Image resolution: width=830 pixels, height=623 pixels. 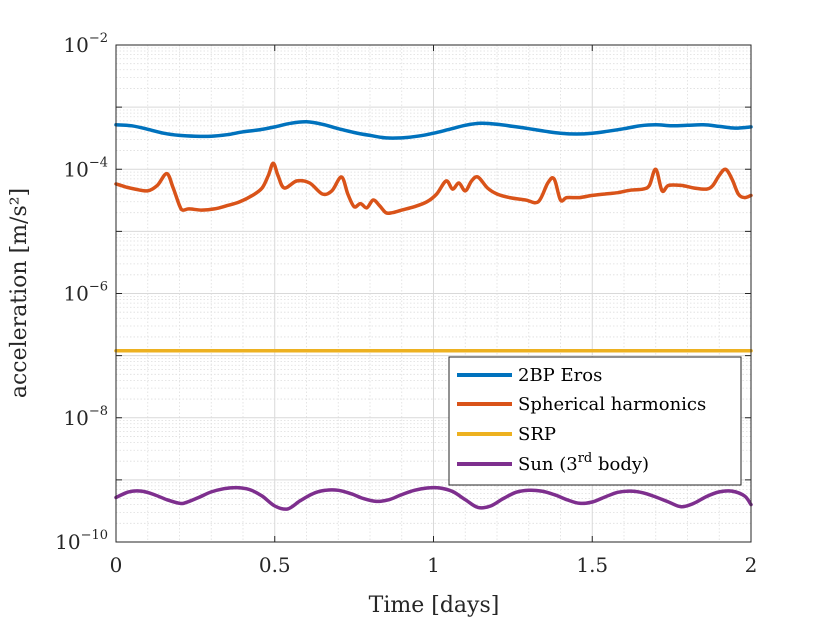 What do you see at coordinates (433, 130) in the screenshot?
I see `series-line-2bp-eros` at bounding box center [433, 130].